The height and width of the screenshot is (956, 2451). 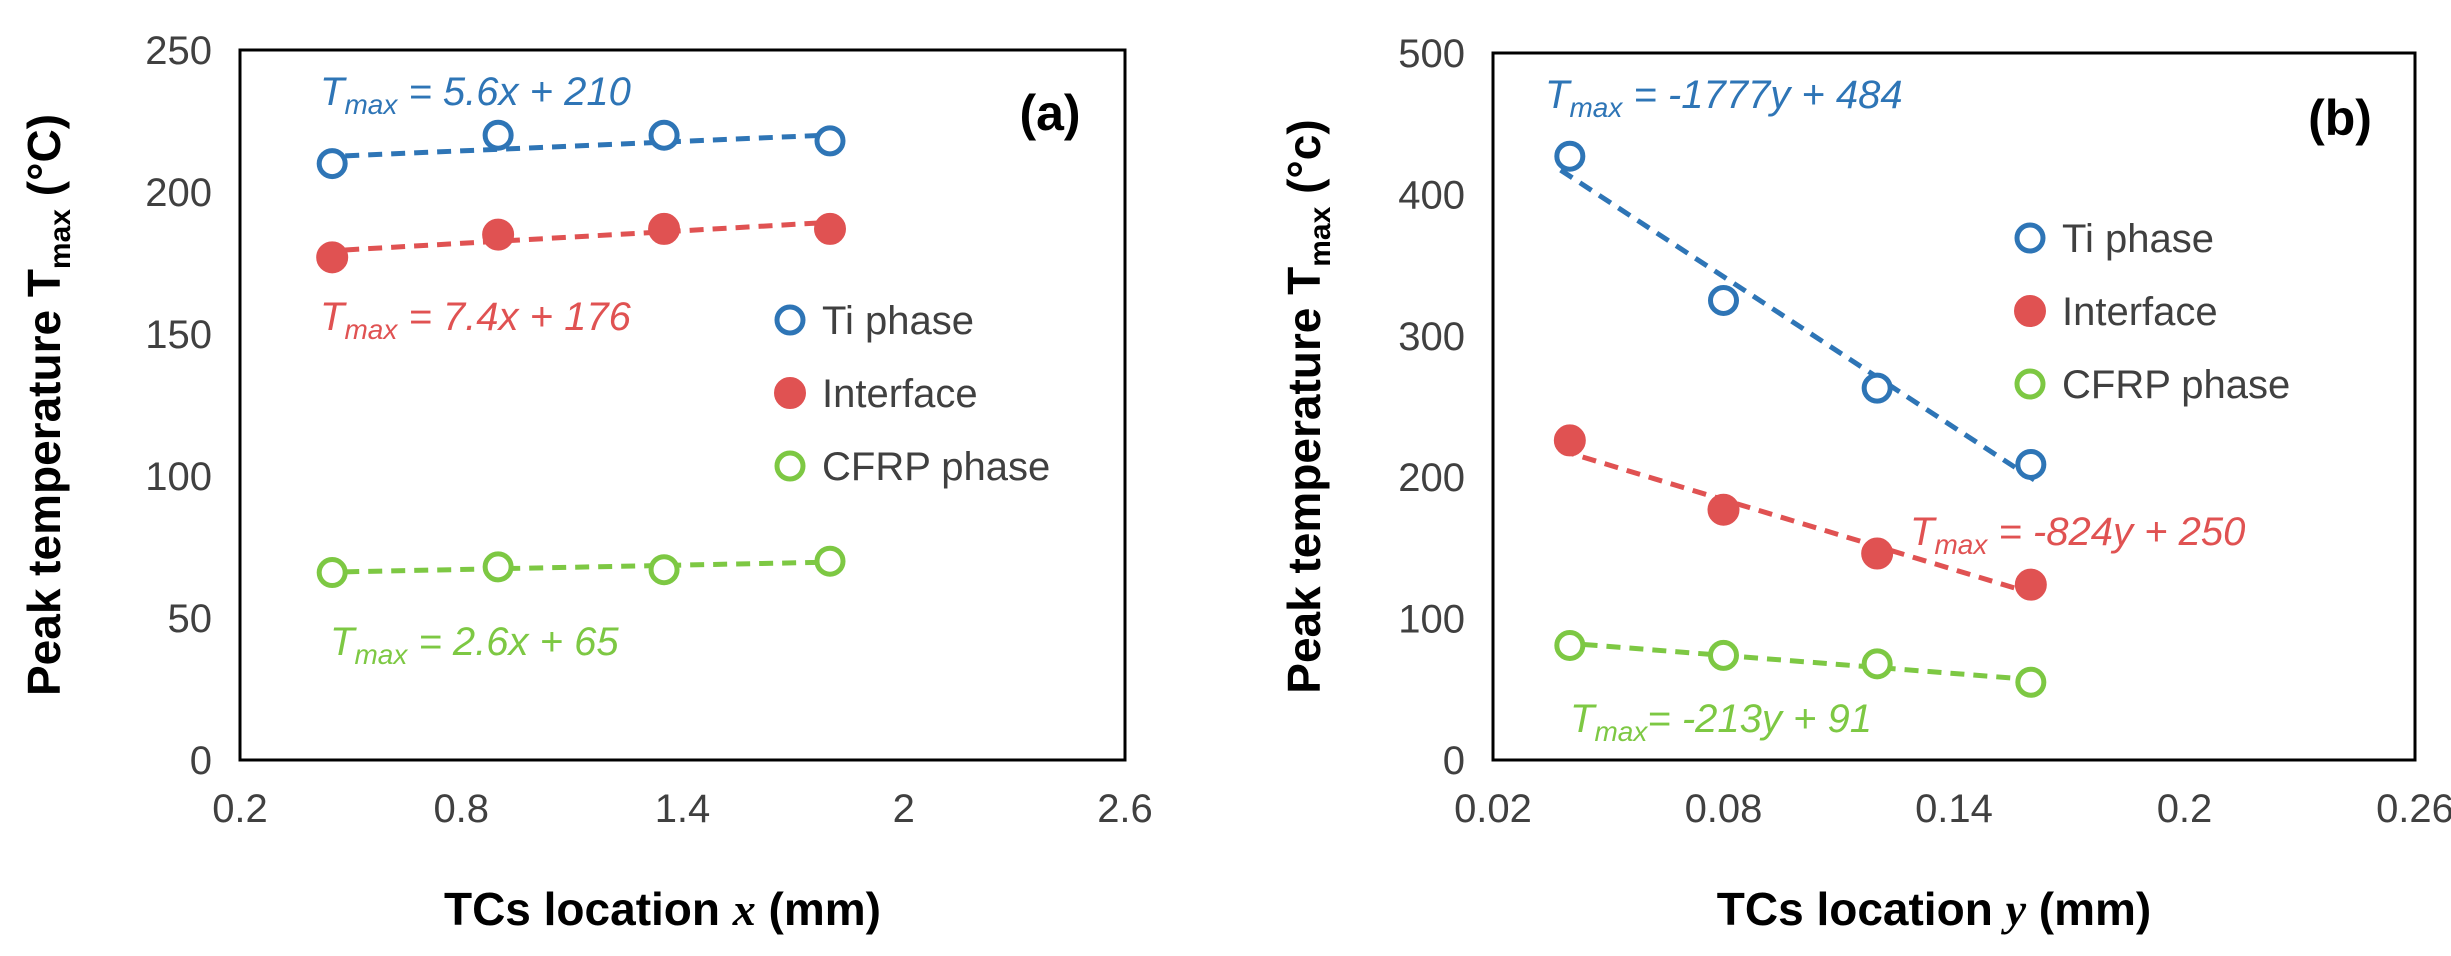 I want to click on x-tick-label: 0.26, so click(x=2413, y=809).